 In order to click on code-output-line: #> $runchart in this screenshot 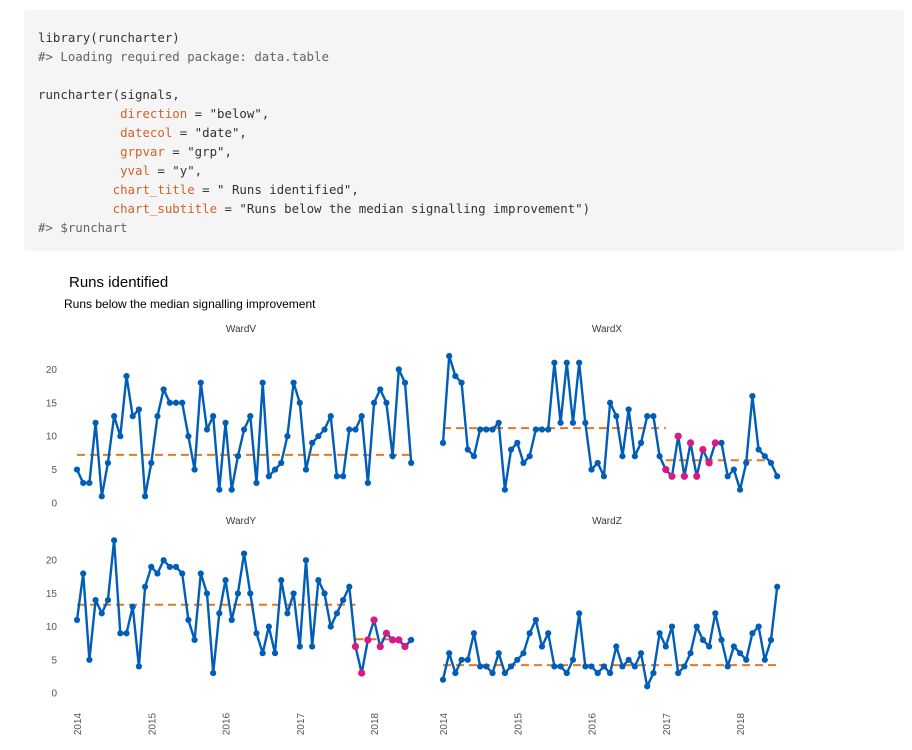, I will do `click(83, 227)`.